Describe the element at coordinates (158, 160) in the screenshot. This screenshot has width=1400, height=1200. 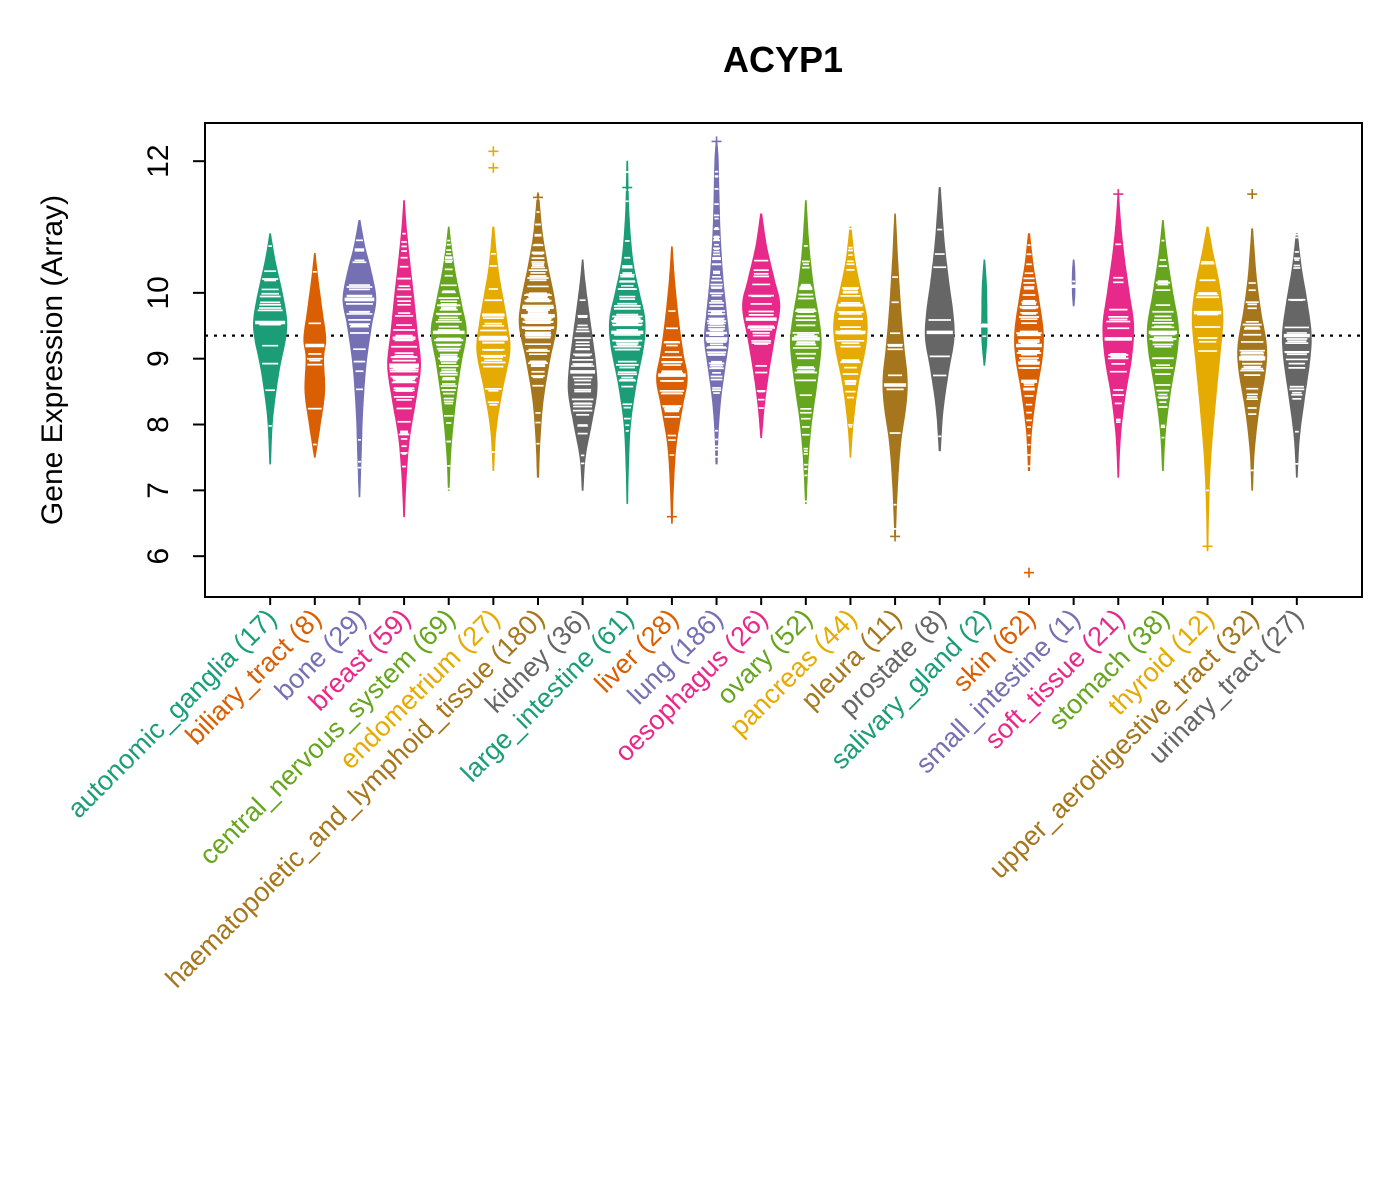
I see `y-tick-label: 12` at that location.